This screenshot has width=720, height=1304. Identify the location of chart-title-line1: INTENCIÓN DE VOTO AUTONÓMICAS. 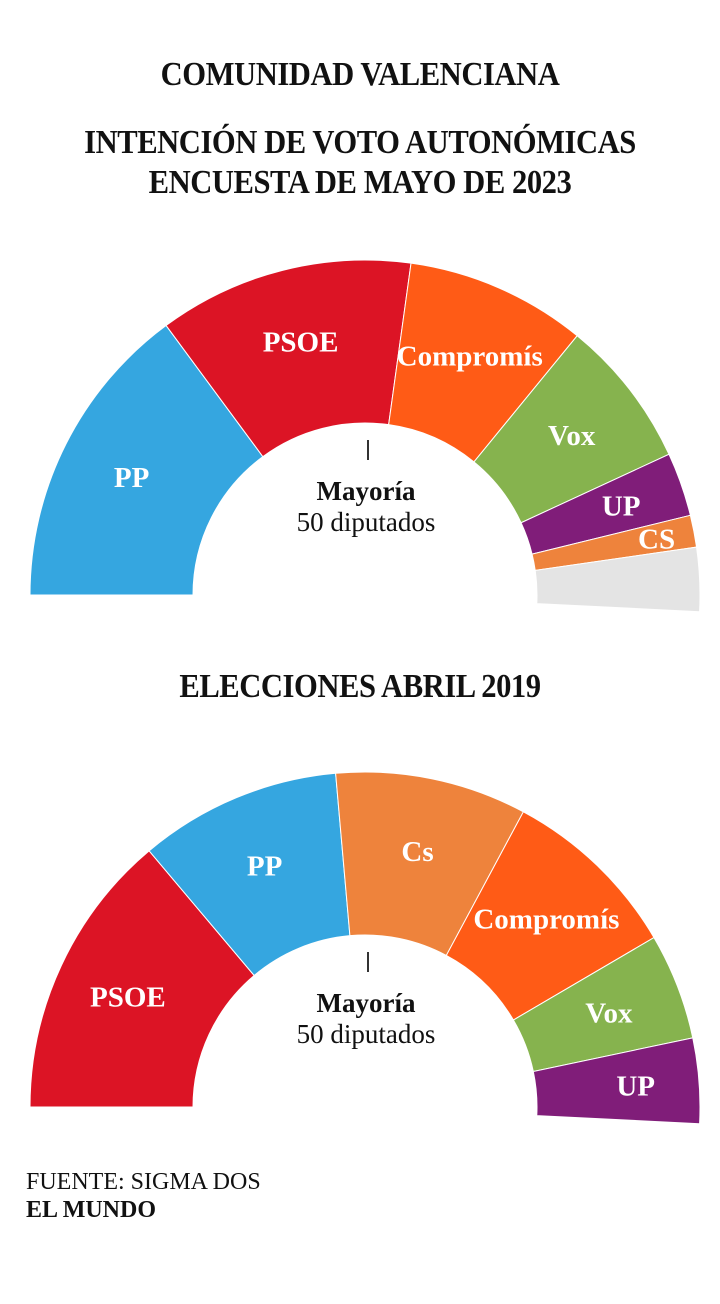
(360, 142).